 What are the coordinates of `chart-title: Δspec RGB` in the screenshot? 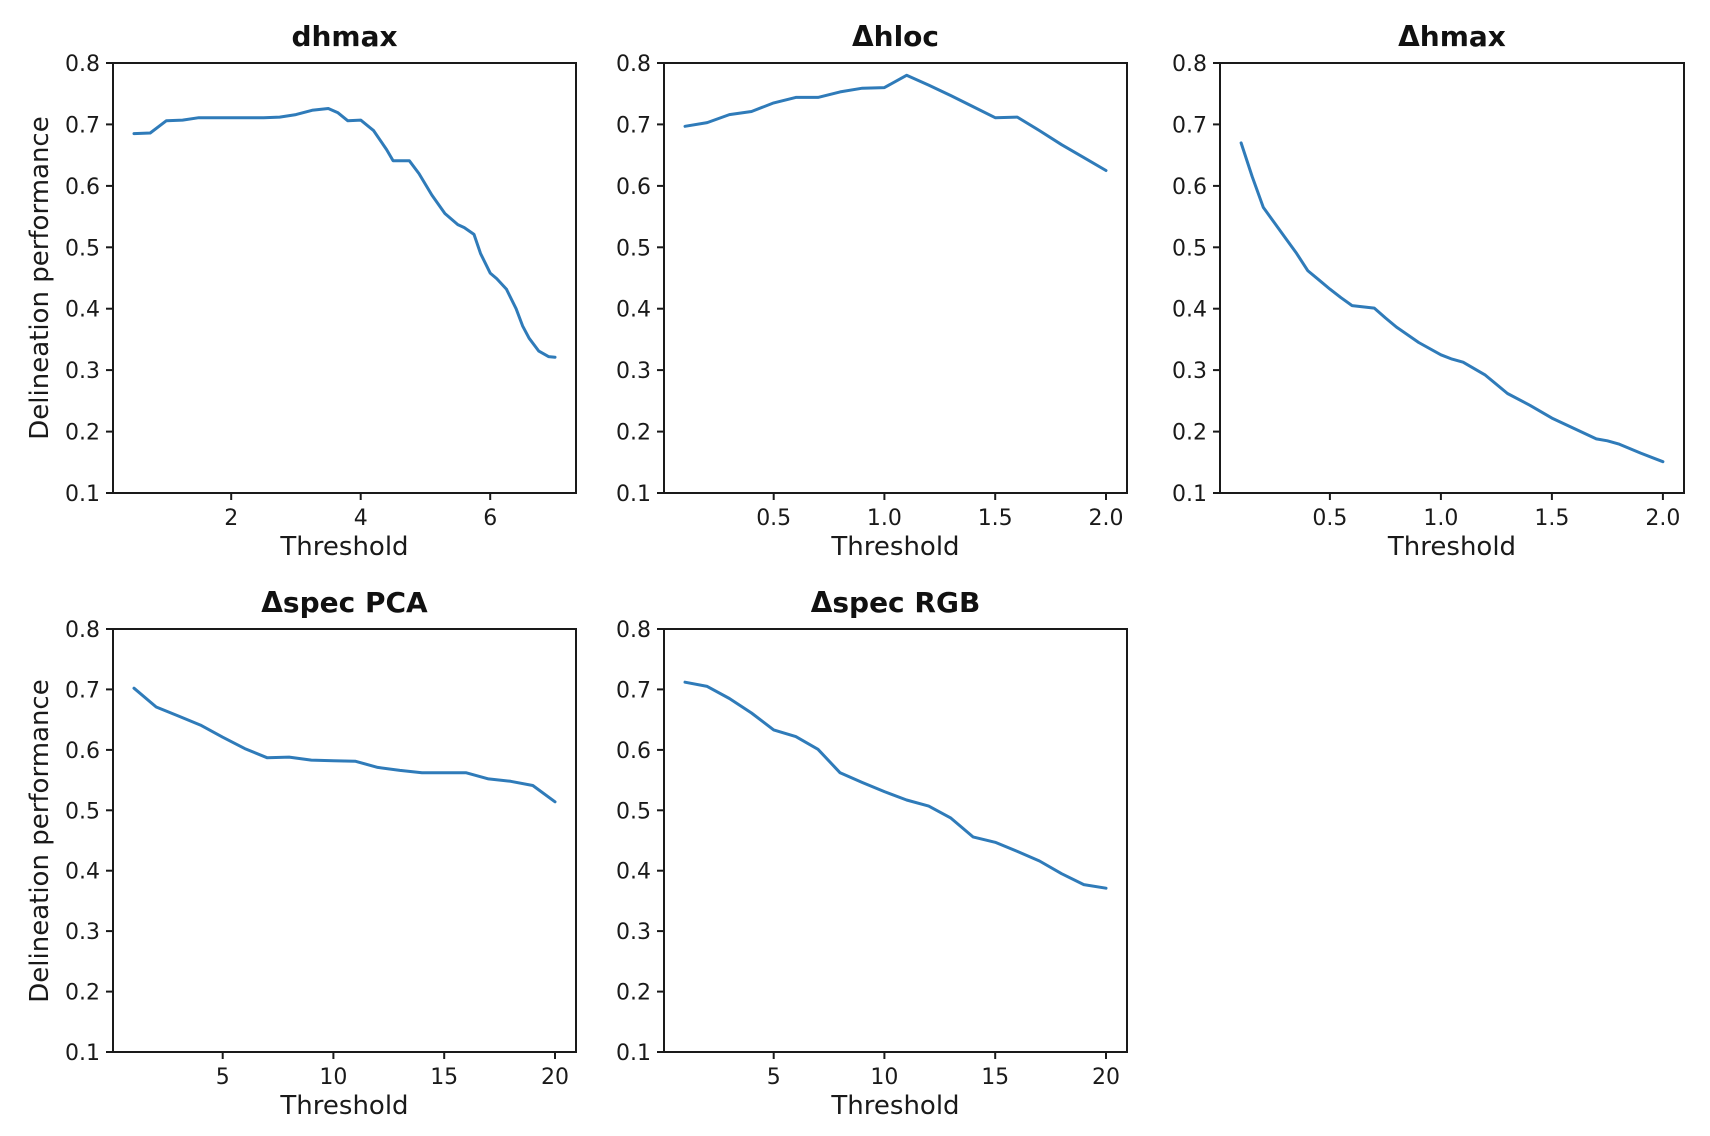 It's located at (895, 602).